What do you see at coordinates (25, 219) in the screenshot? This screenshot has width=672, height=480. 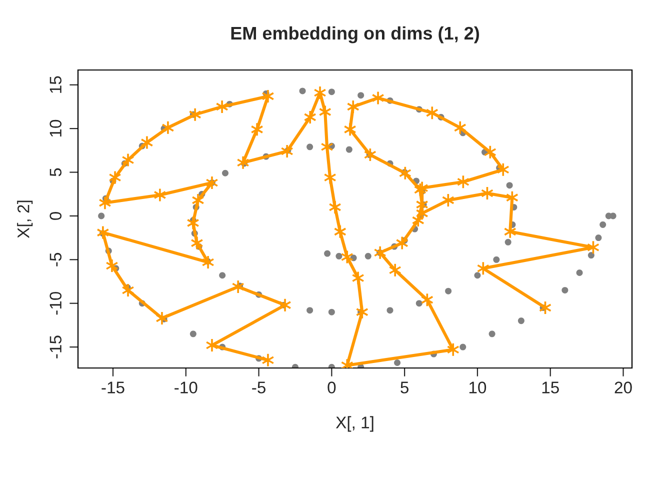 I see `y-axis-title: X[, 2]` at bounding box center [25, 219].